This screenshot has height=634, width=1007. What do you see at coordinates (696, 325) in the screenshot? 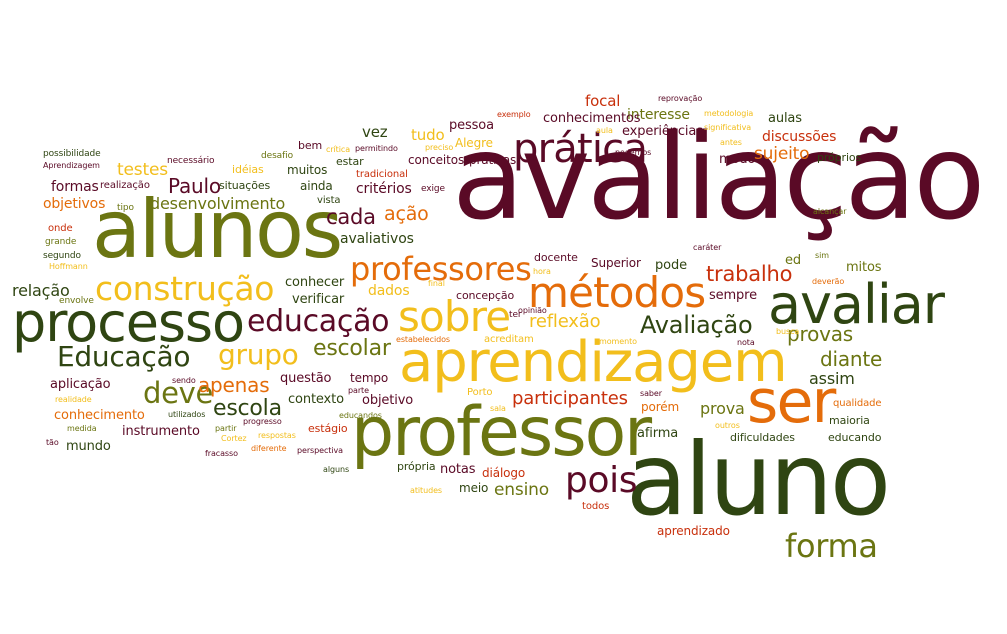
I see `word: Avaliação` at bounding box center [696, 325].